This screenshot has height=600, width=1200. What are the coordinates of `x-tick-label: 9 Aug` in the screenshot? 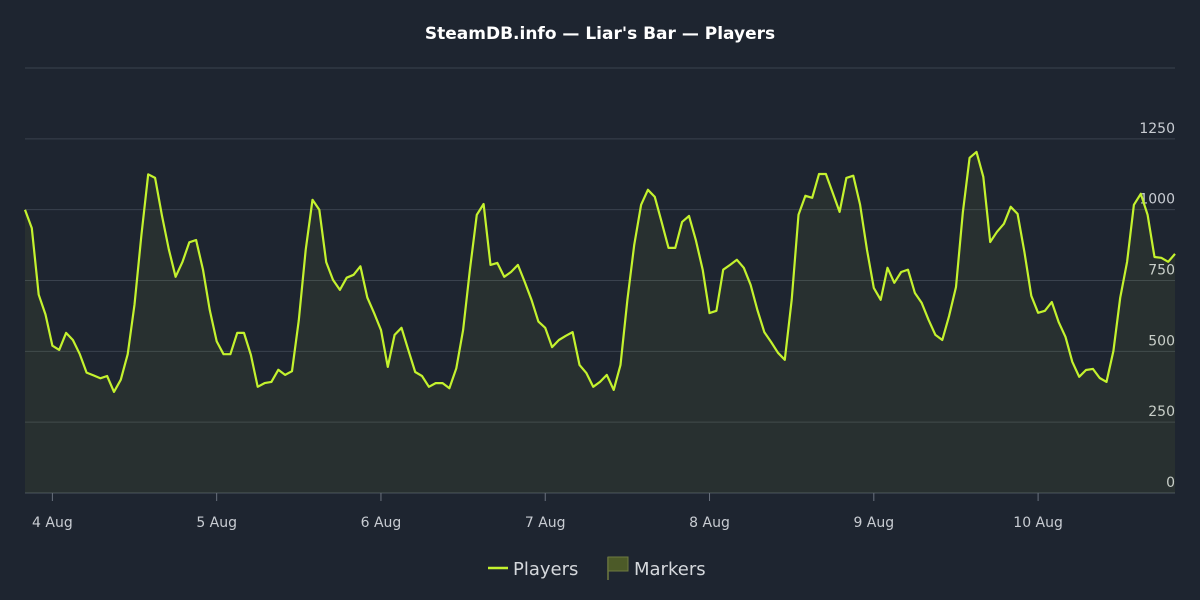 It's located at (873, 523).